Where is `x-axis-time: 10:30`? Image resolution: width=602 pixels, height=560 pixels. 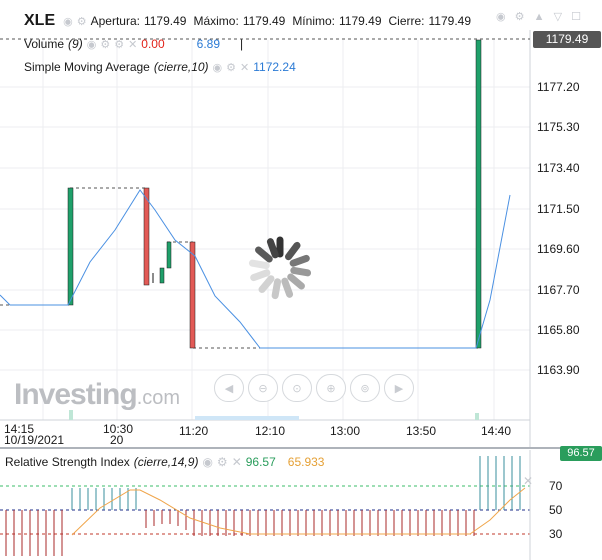
x-axis-time: 10:30 is located at coordinates (118, 429).